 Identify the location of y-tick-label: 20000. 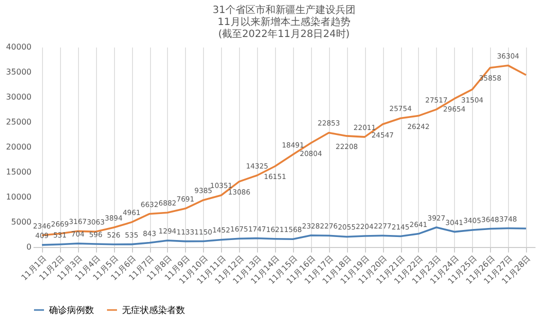
(19, 147).